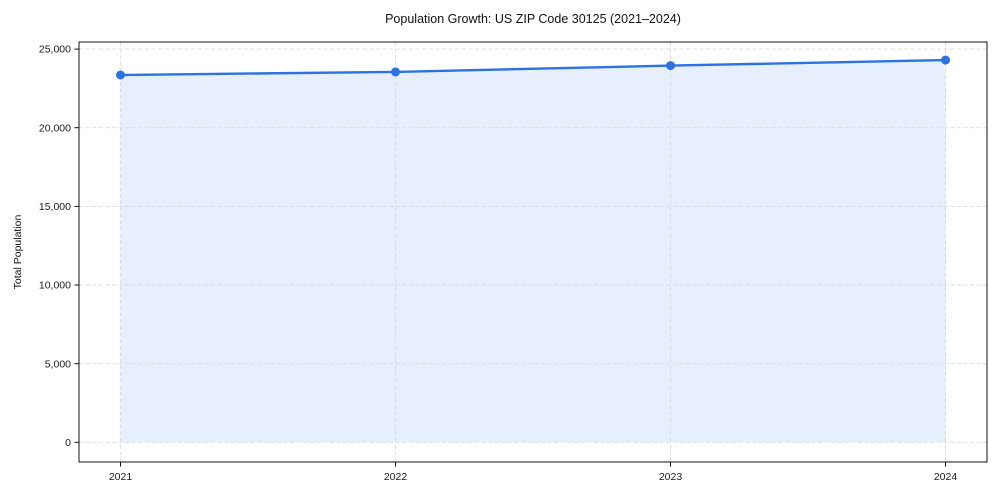 This screenshot has height=500, width=1000. Describe the element at coordinates (55, 286) in the screenshot. I see `y-tick-label: 10,000` at that location.